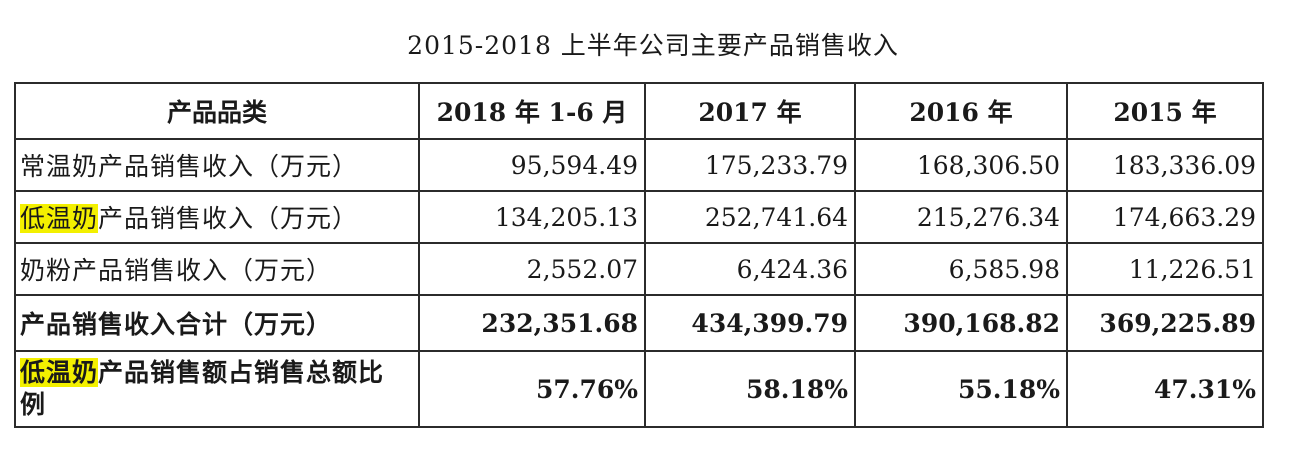 The width and height of the screenshot is (1306, 468). What do you see at coordinates (750, 269) in the screenshot?
I see `cell-2017: 6,424.36` at bounding box center [750, 269].